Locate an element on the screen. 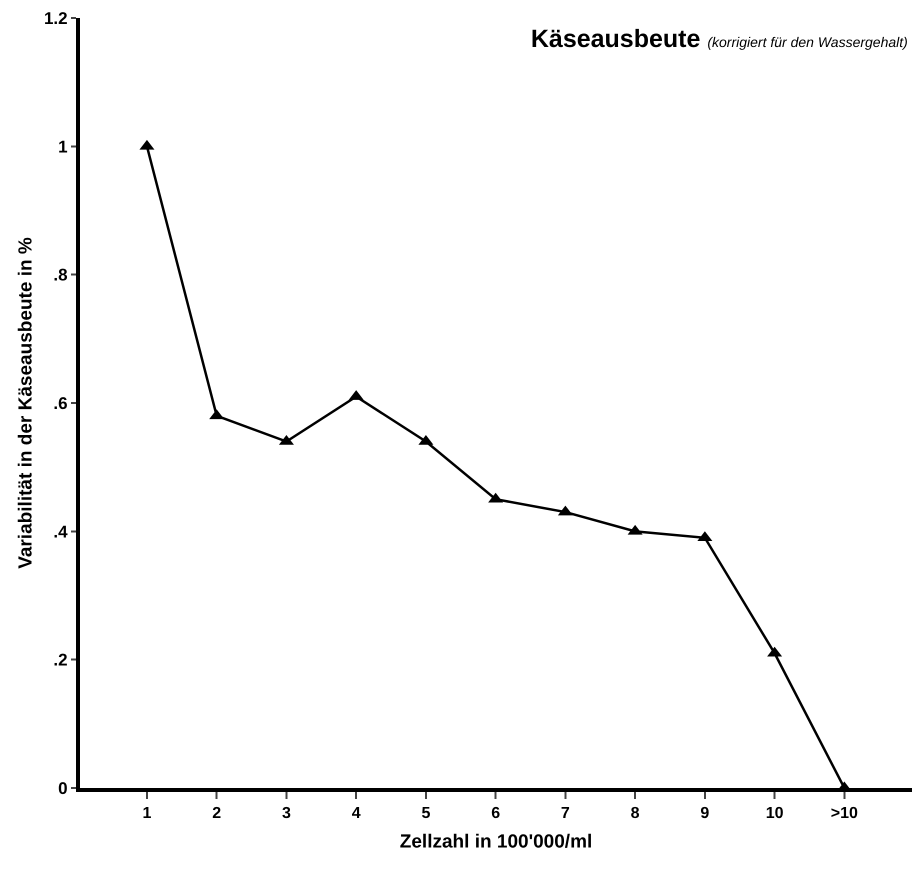  x-tick-label: 3 is located at coordinates (286, 813).